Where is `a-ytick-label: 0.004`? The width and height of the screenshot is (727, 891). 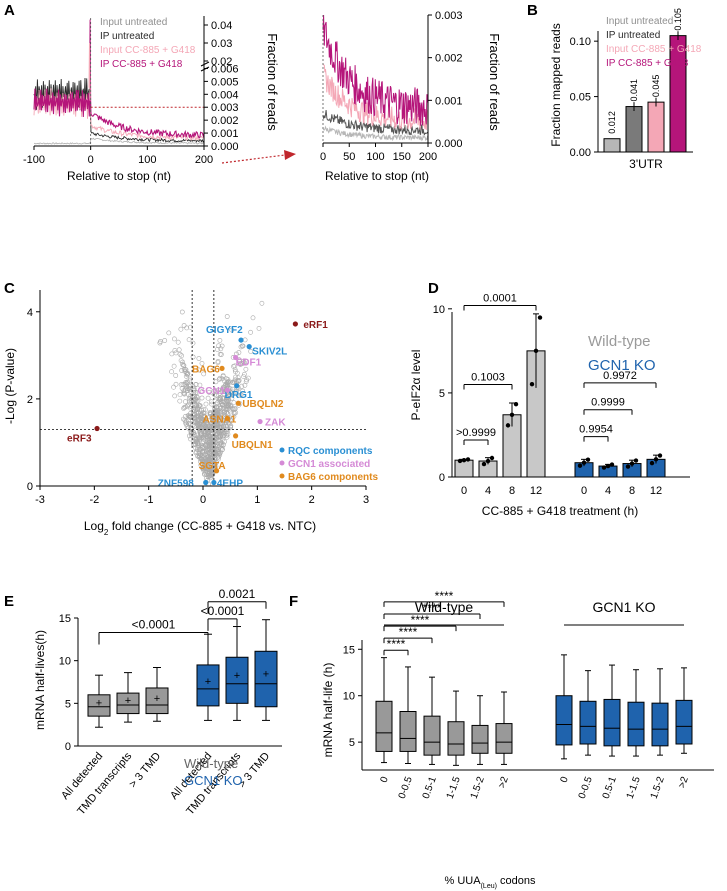 a-ytick-label: 0.004 is located at coordinates (225, 95).